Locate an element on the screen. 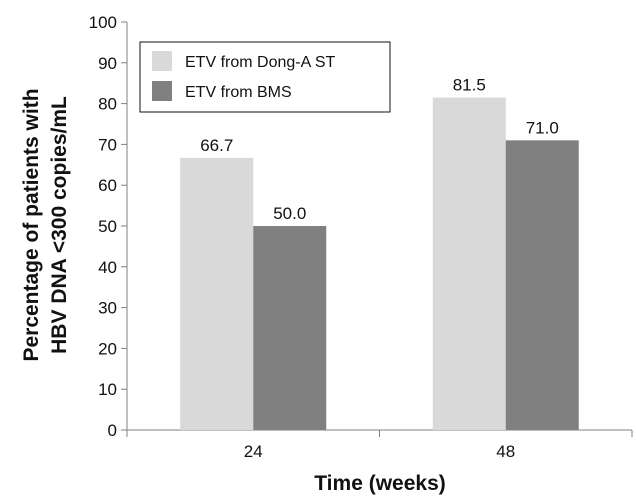  y-tick-label: 60 is located at coordinates (107, 185).